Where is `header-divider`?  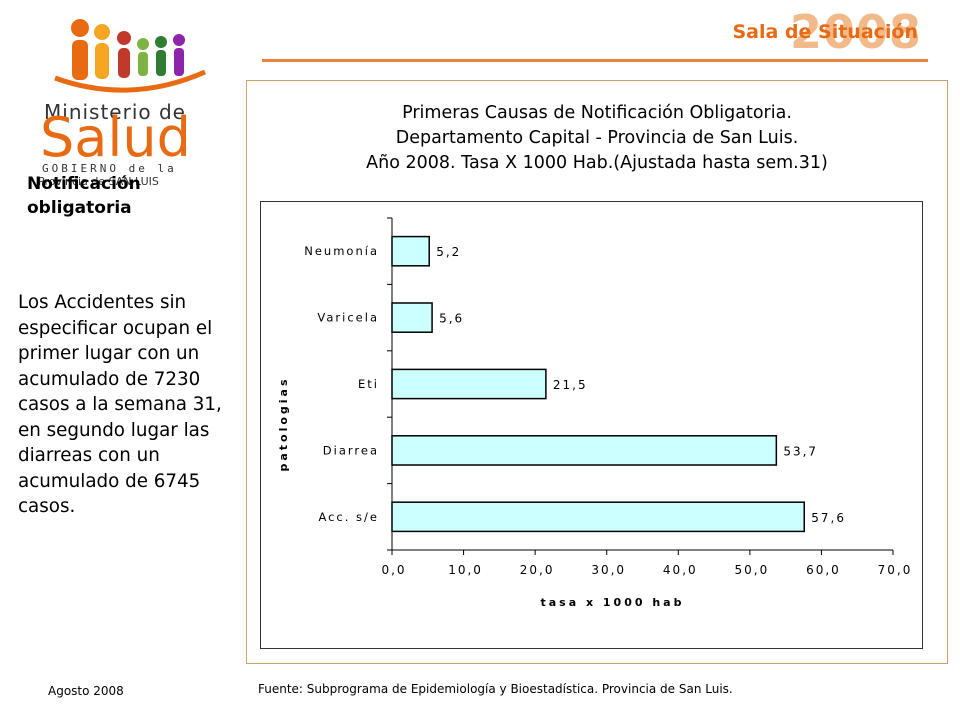 header-divider is located at coordinates (595, 60).